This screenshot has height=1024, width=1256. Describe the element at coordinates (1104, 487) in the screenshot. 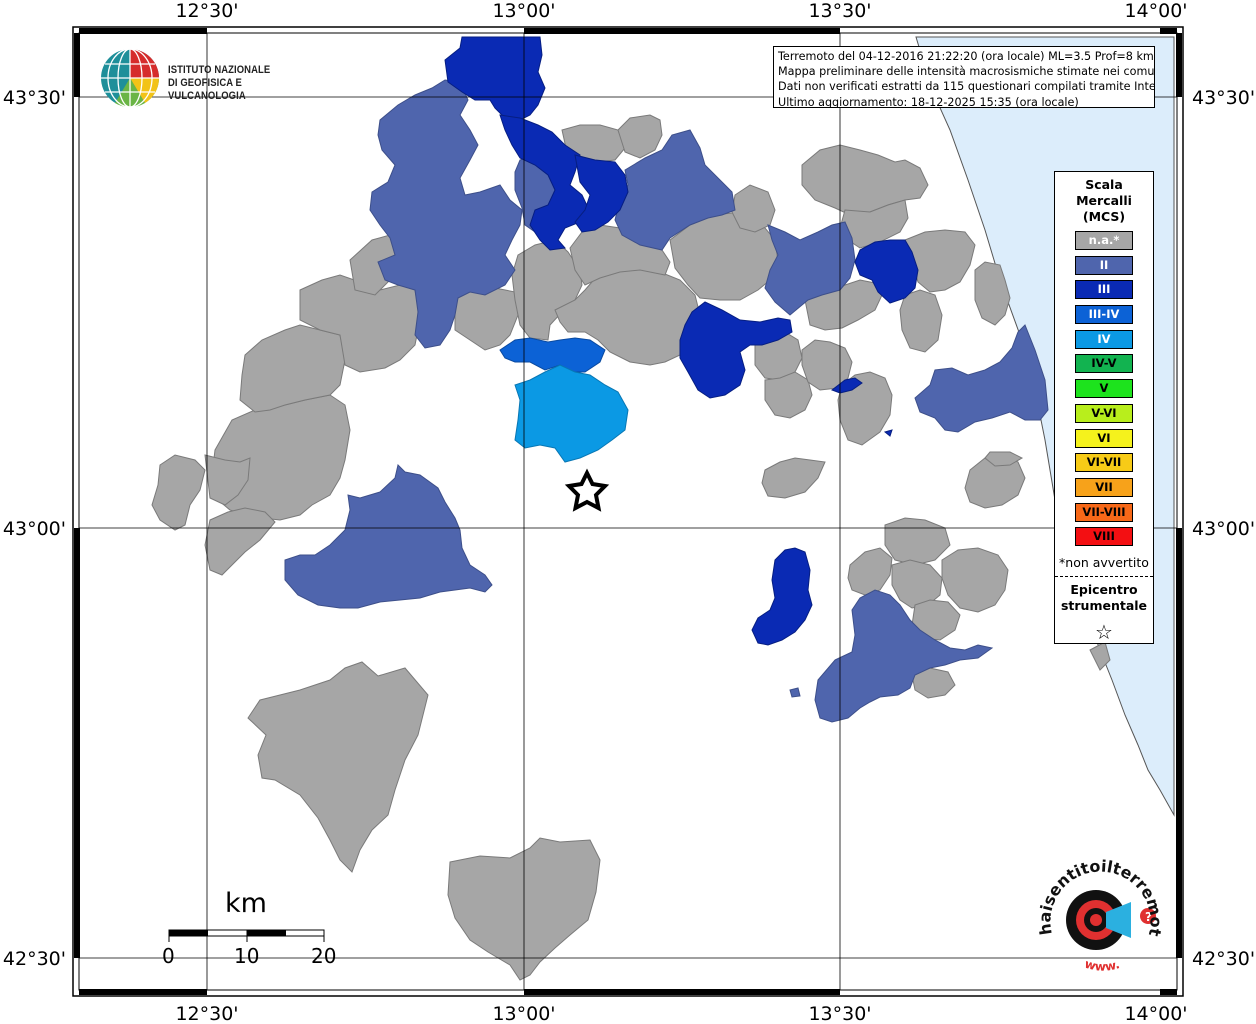

I see `legend-item-vii: VII` at that location.